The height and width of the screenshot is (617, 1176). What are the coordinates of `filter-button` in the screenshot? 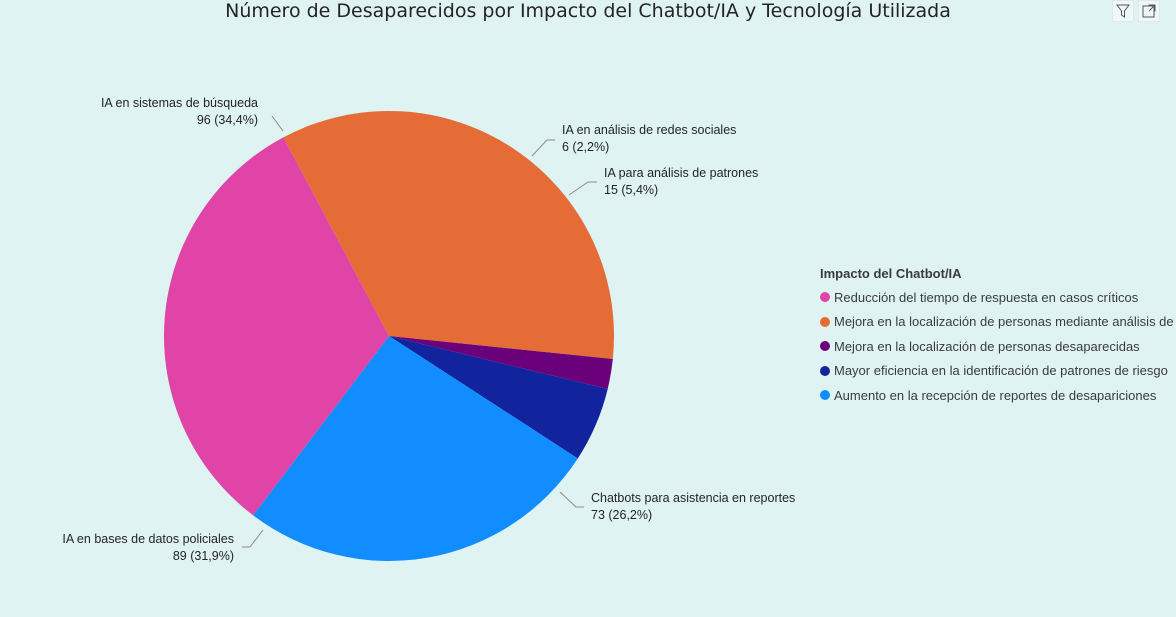 It's located at (1123, 11).